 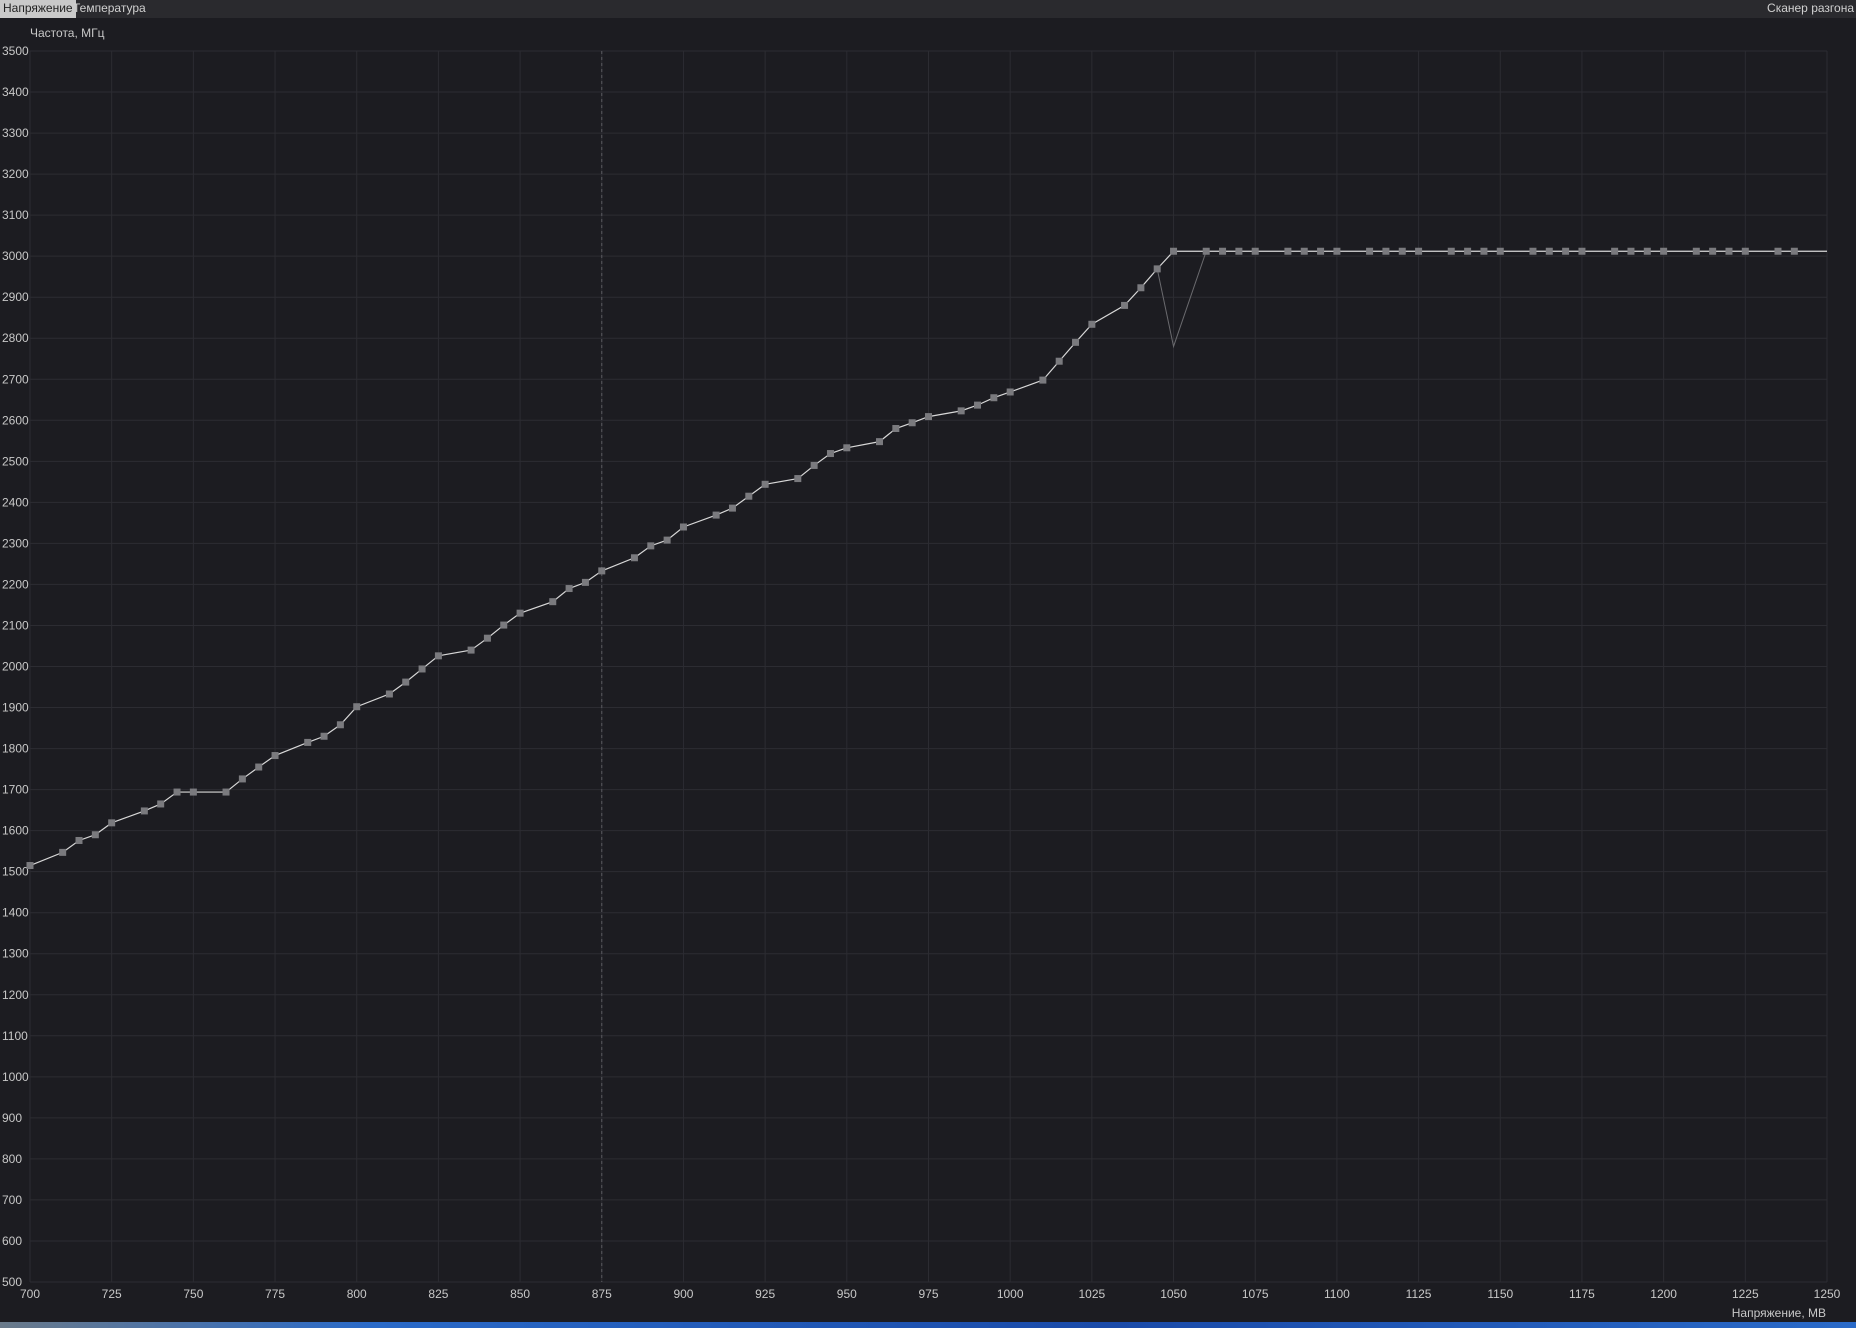 What do you see at coordinates (109, 8) in the screenshot?
I see `tab-temperature: Температура` at bounding box center [109, 8].